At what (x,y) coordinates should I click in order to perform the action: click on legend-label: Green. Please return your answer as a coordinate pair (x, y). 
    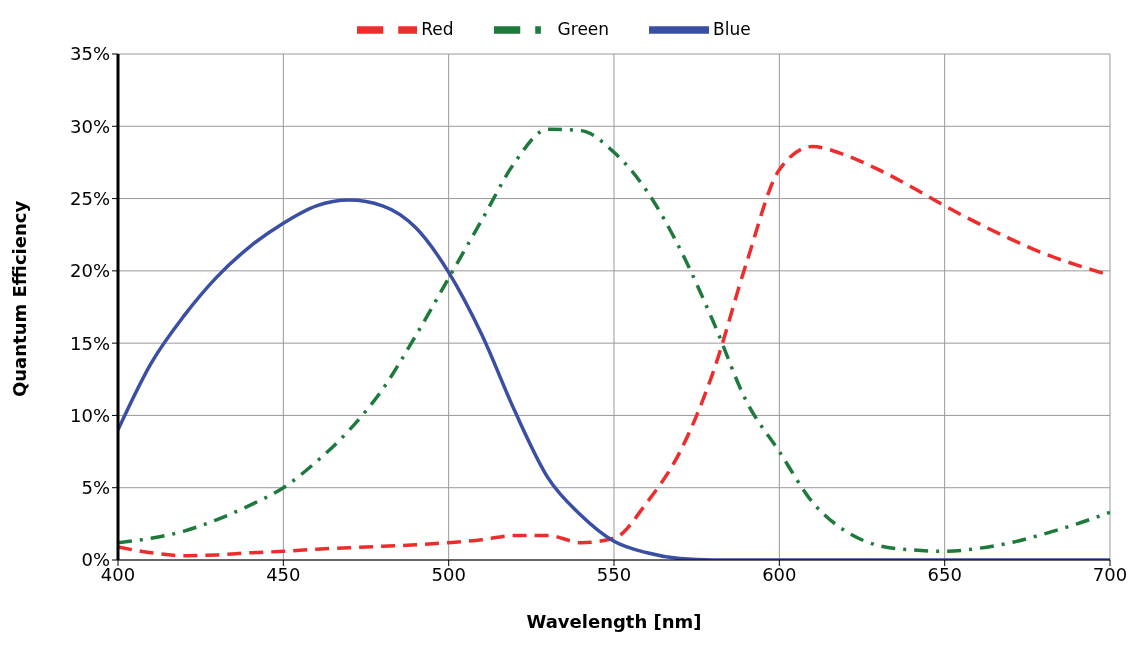
    Looking at the image, I should click on (583, 29).